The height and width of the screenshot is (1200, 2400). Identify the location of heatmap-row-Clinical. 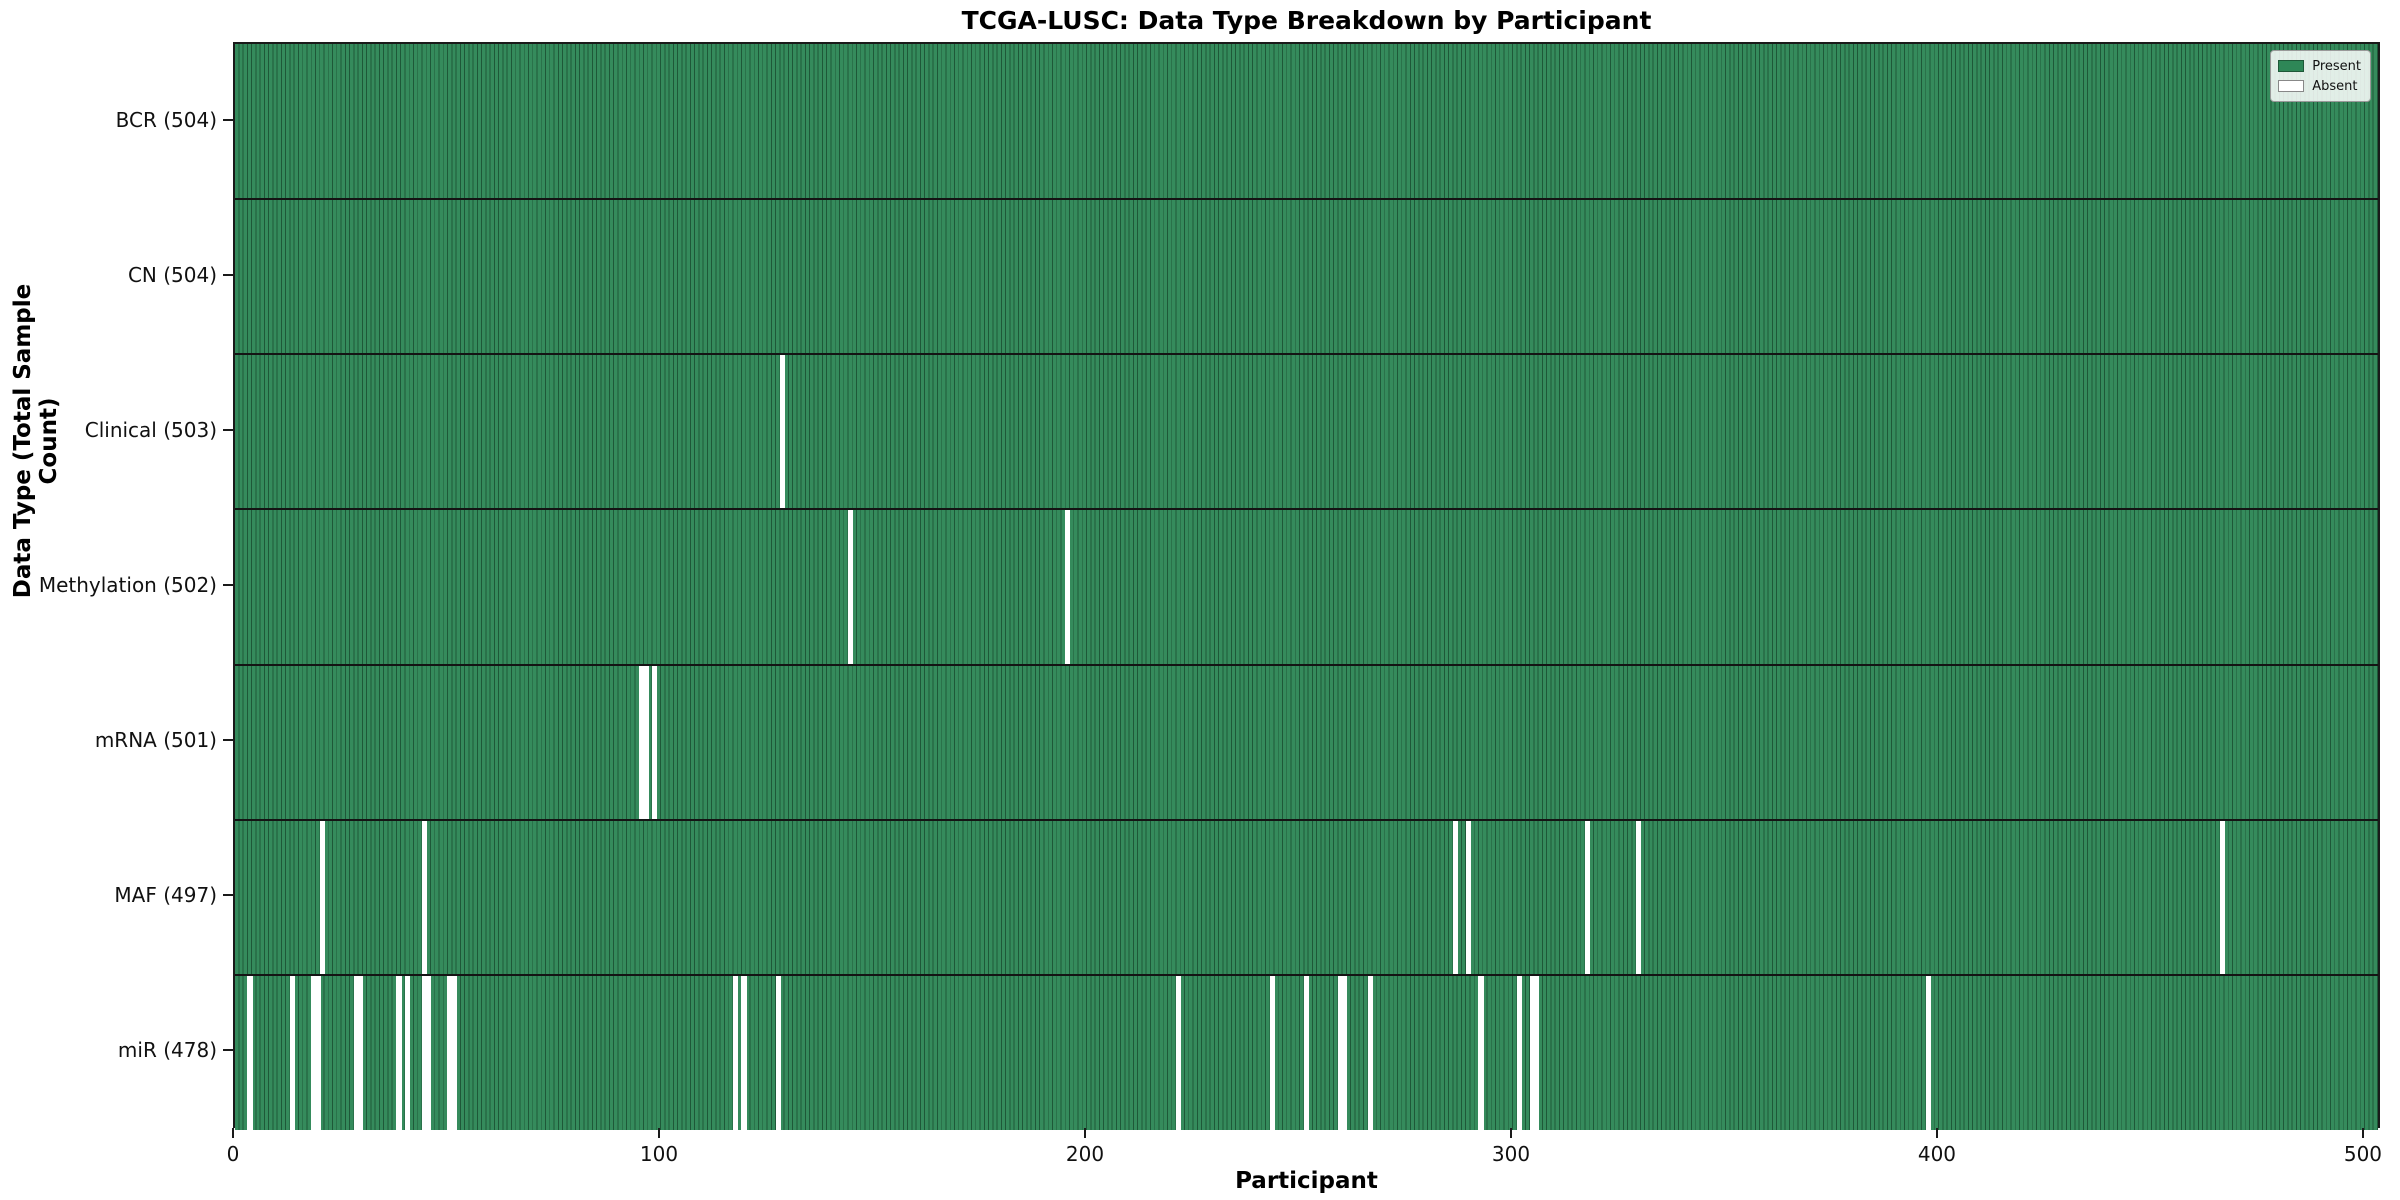
(1306, 432).